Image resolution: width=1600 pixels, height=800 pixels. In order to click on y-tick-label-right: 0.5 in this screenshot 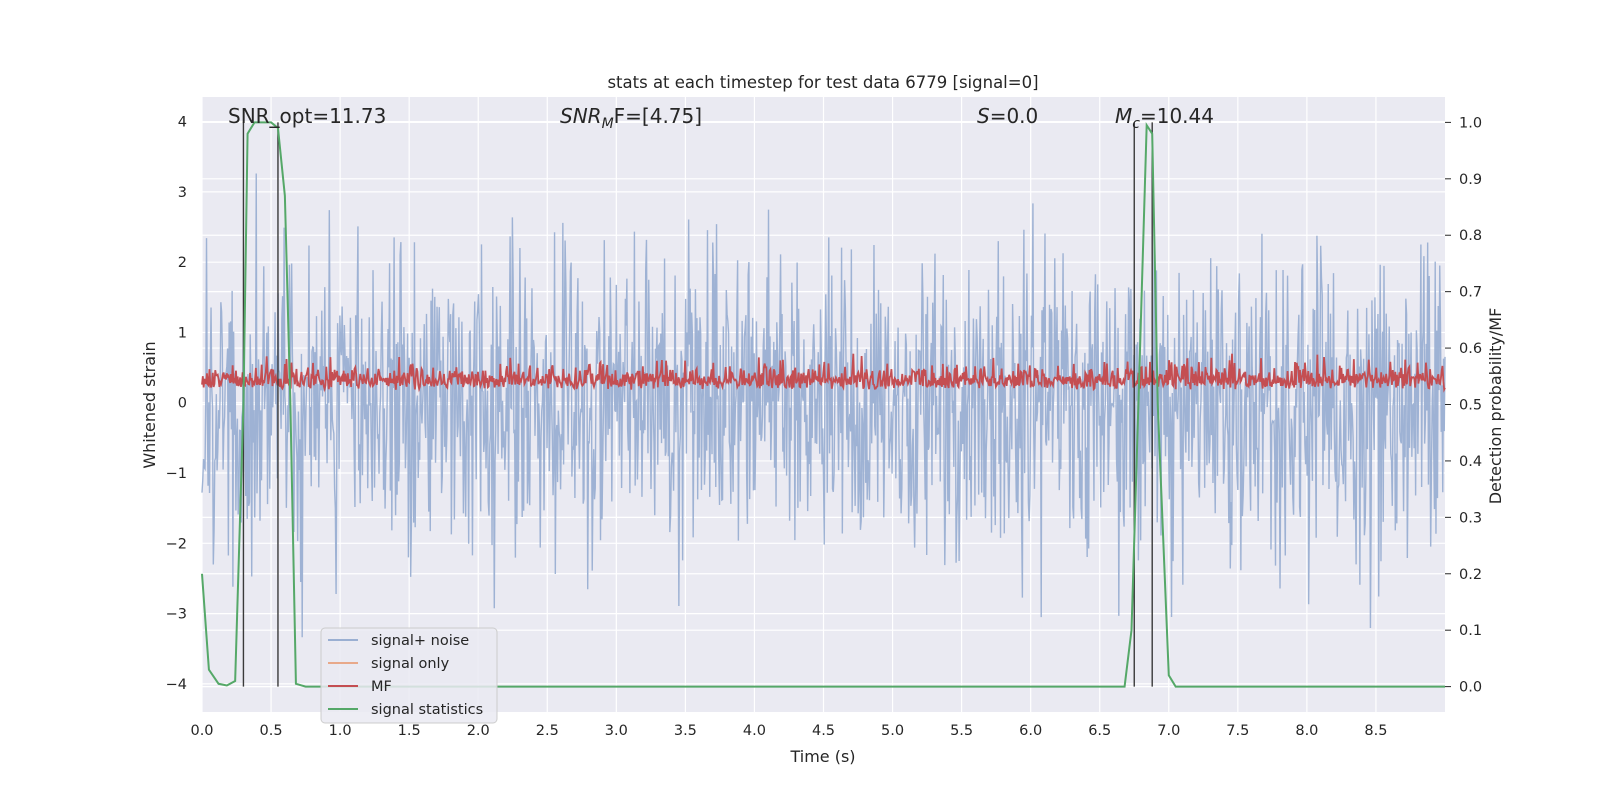, I will do `click(1470, 406)`.